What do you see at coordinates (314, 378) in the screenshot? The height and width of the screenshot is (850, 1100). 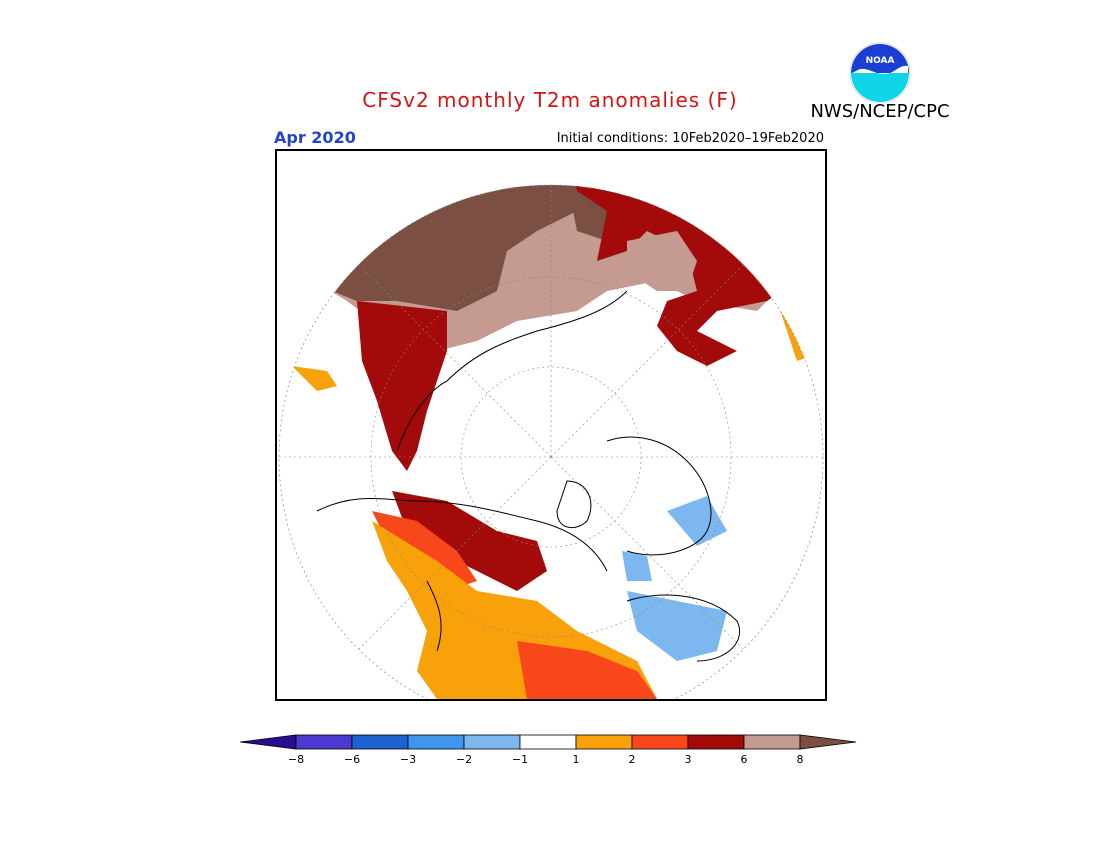 I see `anomaly-region-alaska-coast` at bounding box center [314, 378].